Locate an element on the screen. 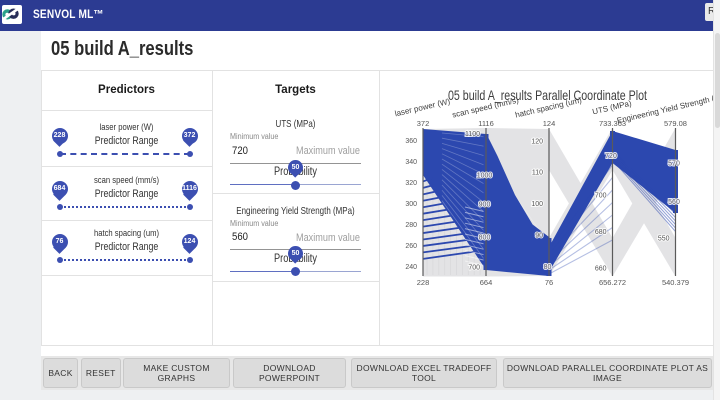 This screenshot has width=720, height=400. svg-text: 120 is located at coordinates (537, 142).